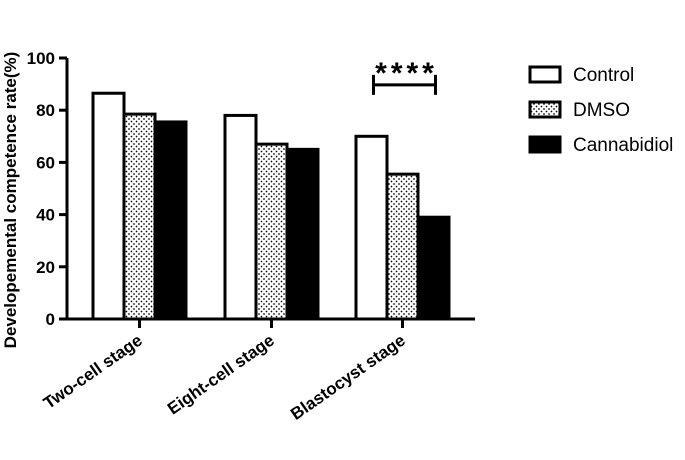  Describe the element at coordinates (221, 375) in the screenshot. I see `x-tick-label: Eight-cell stage` at that location.